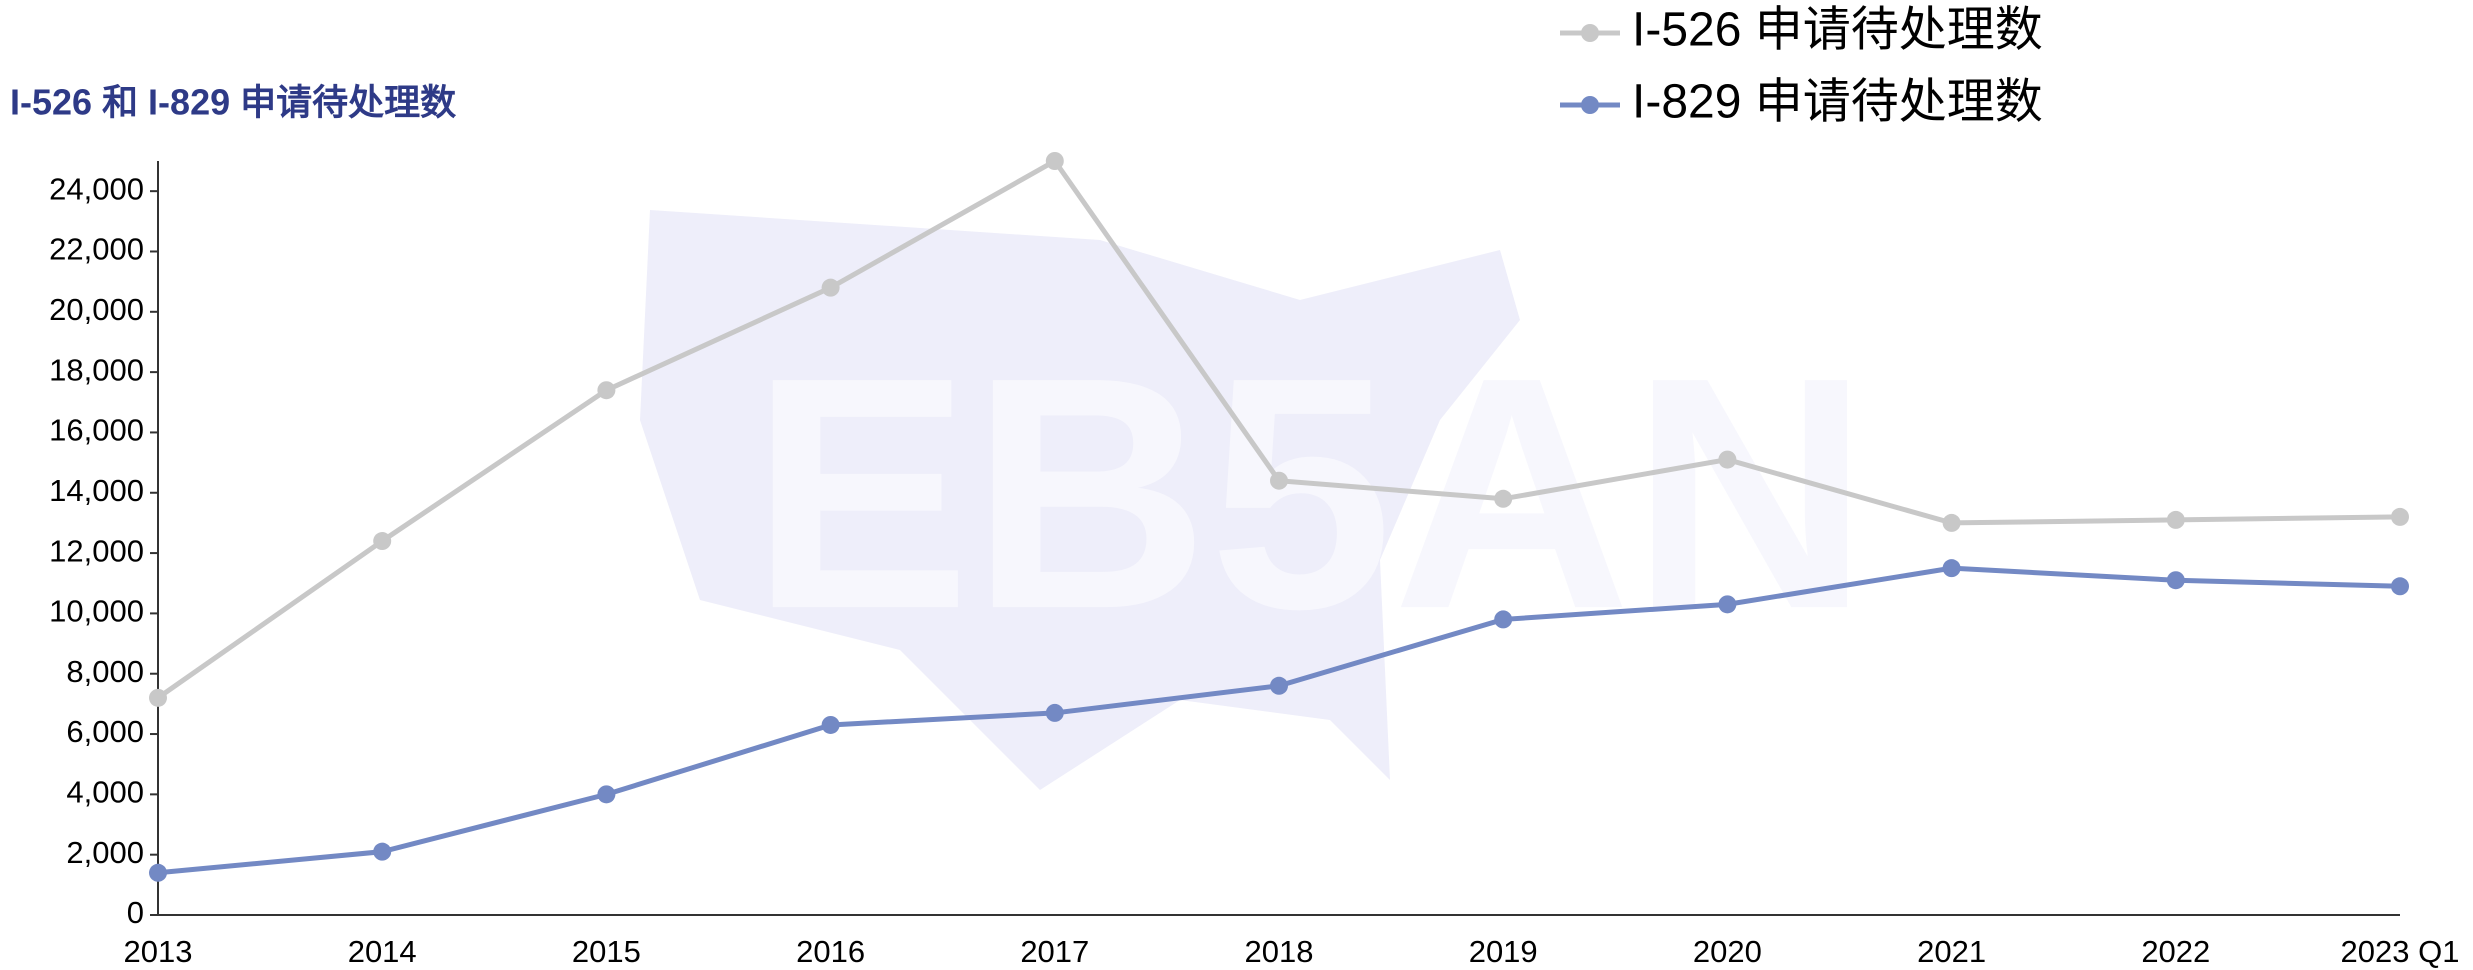 This screenshot has width=2473, height=970. What do you see at coordinates (233, 102) in the screenshot?
I see `chart-title: I-526 和 I-829 申请待处理数` at bounding box center [233, 102].